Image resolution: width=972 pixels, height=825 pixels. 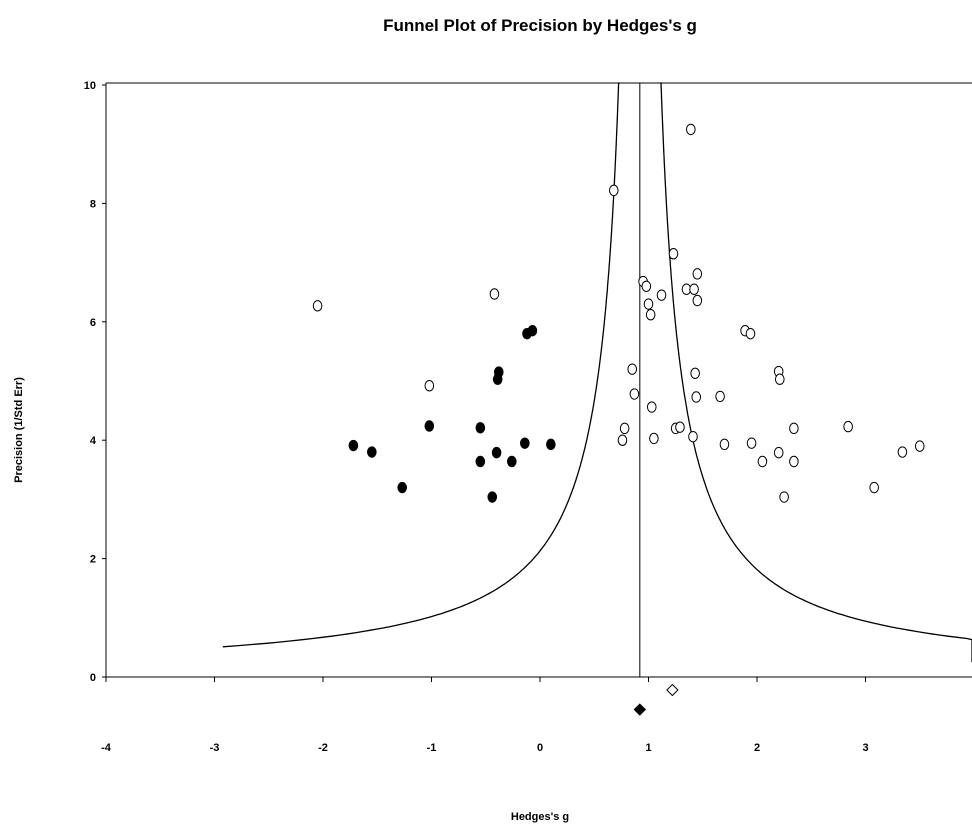 I want to click on chart-title: Funnel Plot of Precision by Hedges's g, so click(x=540, y=25).